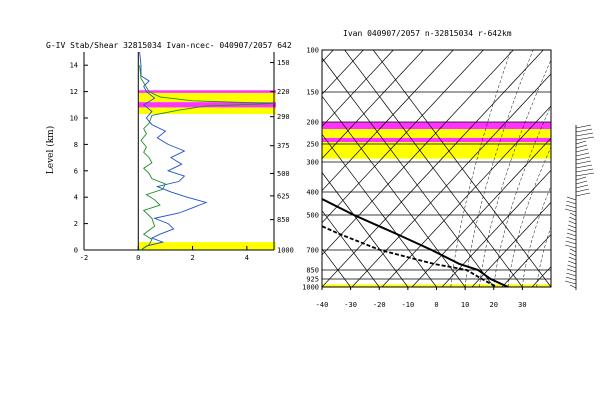 The height and width of the screenshot is (400, 602). I want to click on left-x-tick-label: -2, so click(84, 258).